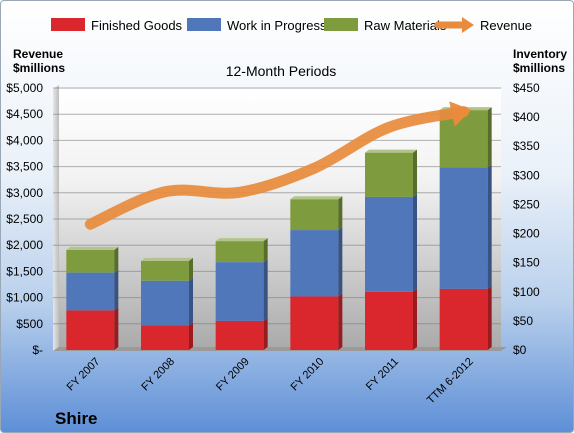 The height and width of the screenshot is (433, 574). I want to click on left-axis-title-line2: $millions, so click(39, 68).